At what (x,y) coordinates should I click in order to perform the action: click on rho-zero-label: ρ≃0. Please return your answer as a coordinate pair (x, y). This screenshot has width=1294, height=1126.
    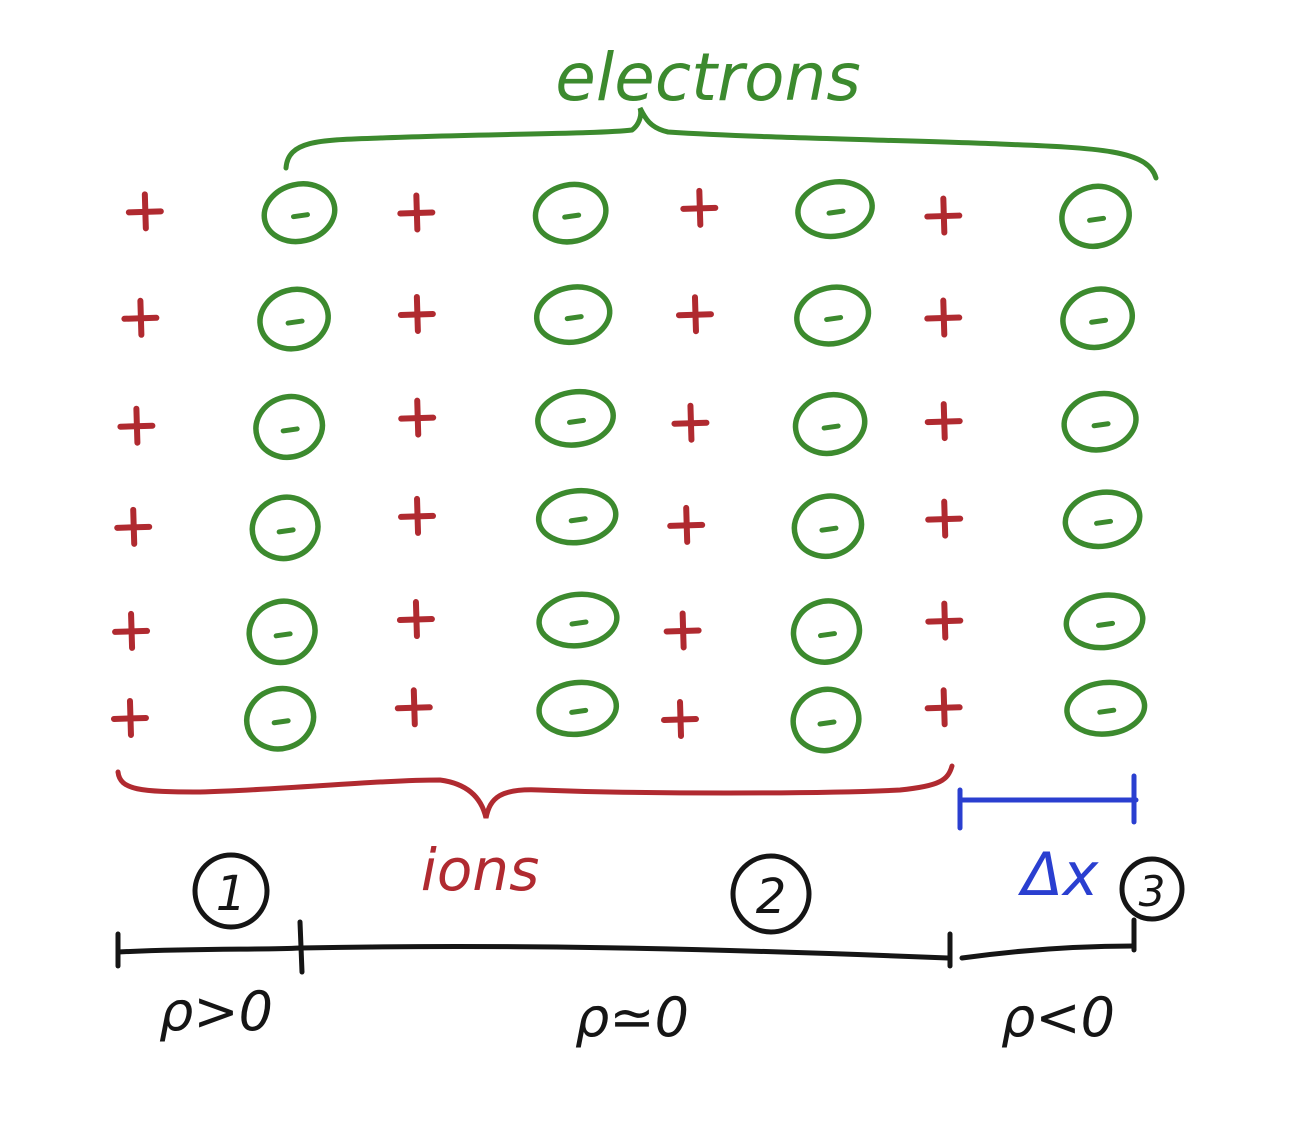
    Looking at the image, I should click on (632, 1017).